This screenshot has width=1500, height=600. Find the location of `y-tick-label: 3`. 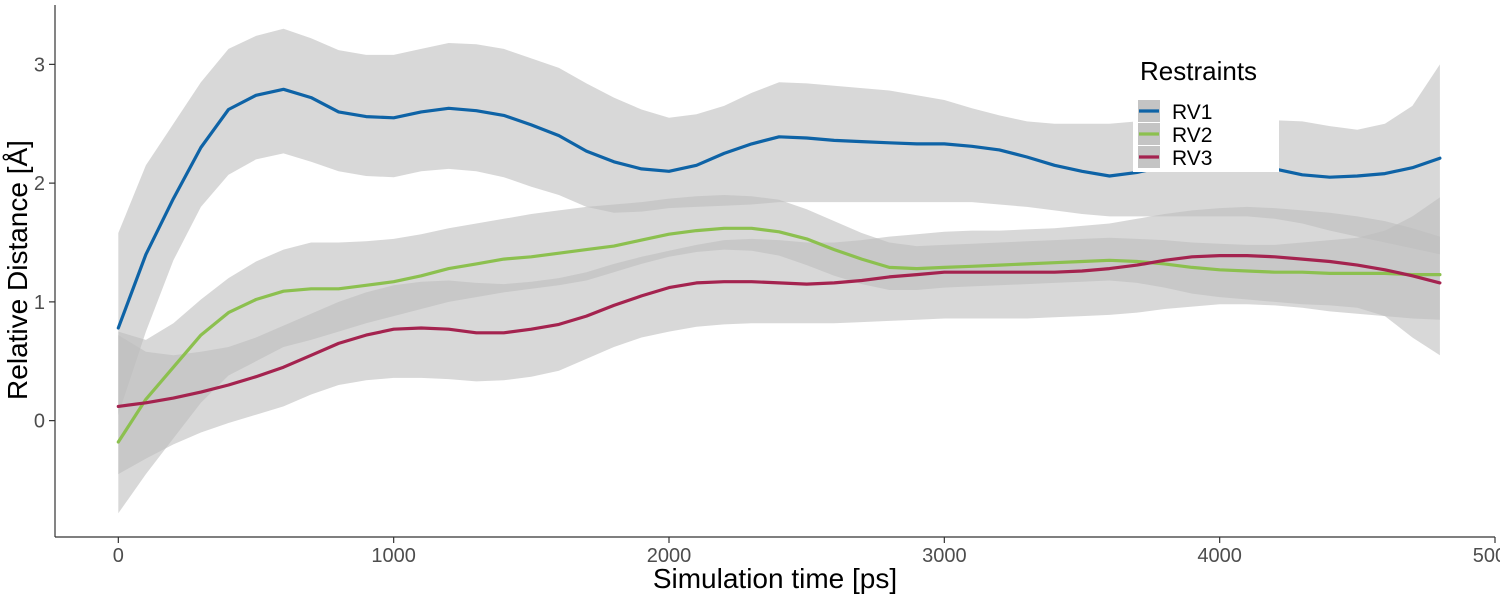

y-tick-label: 3 is located at coordinates (39, 65).